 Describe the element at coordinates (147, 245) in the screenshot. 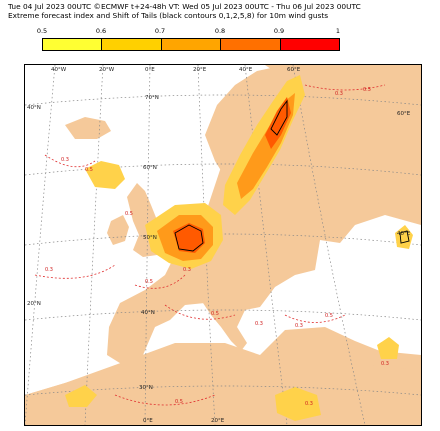

I see `grid-lon-0e` at that location.